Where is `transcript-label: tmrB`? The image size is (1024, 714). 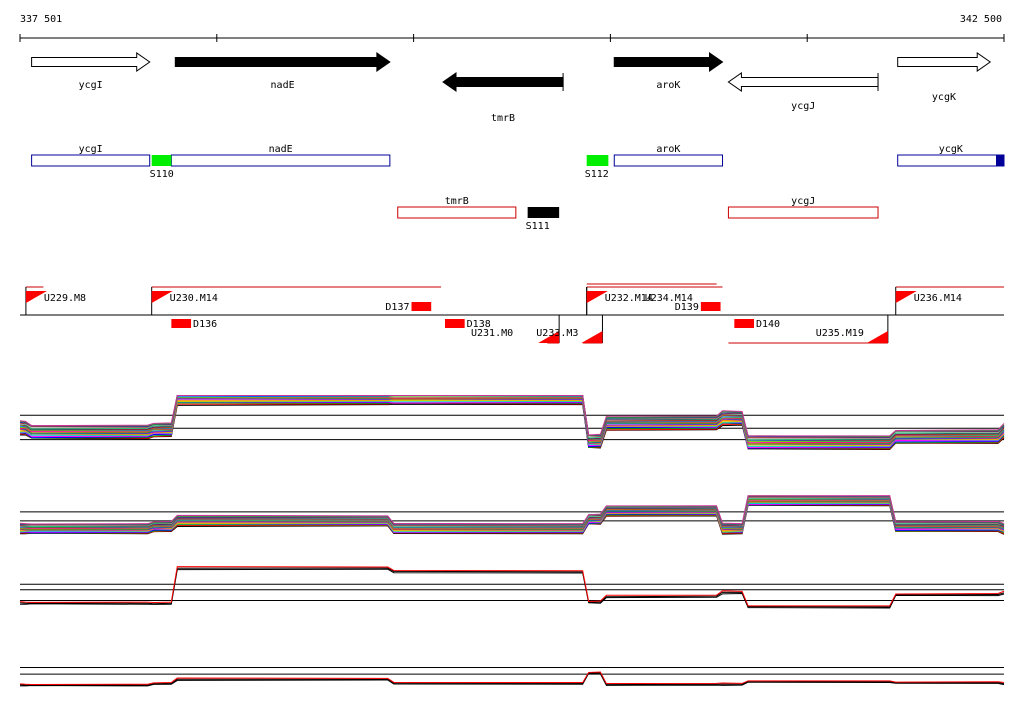
transcript-label: tmrB is located at coordinates (457, 201).